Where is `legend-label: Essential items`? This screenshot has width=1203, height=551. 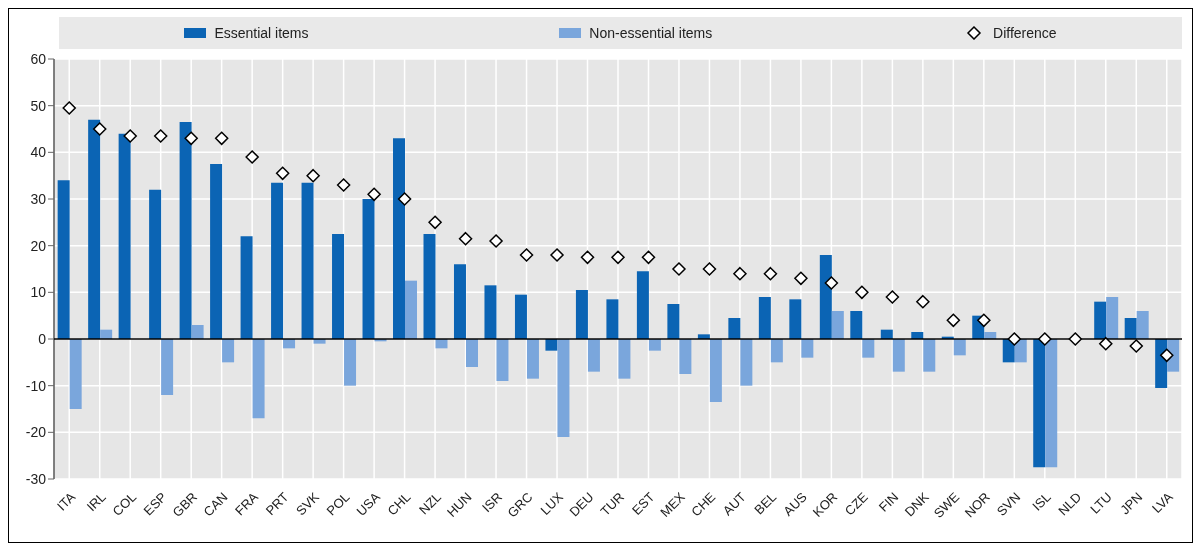 legend-label: Essential items is located at coordinates (261, 33).